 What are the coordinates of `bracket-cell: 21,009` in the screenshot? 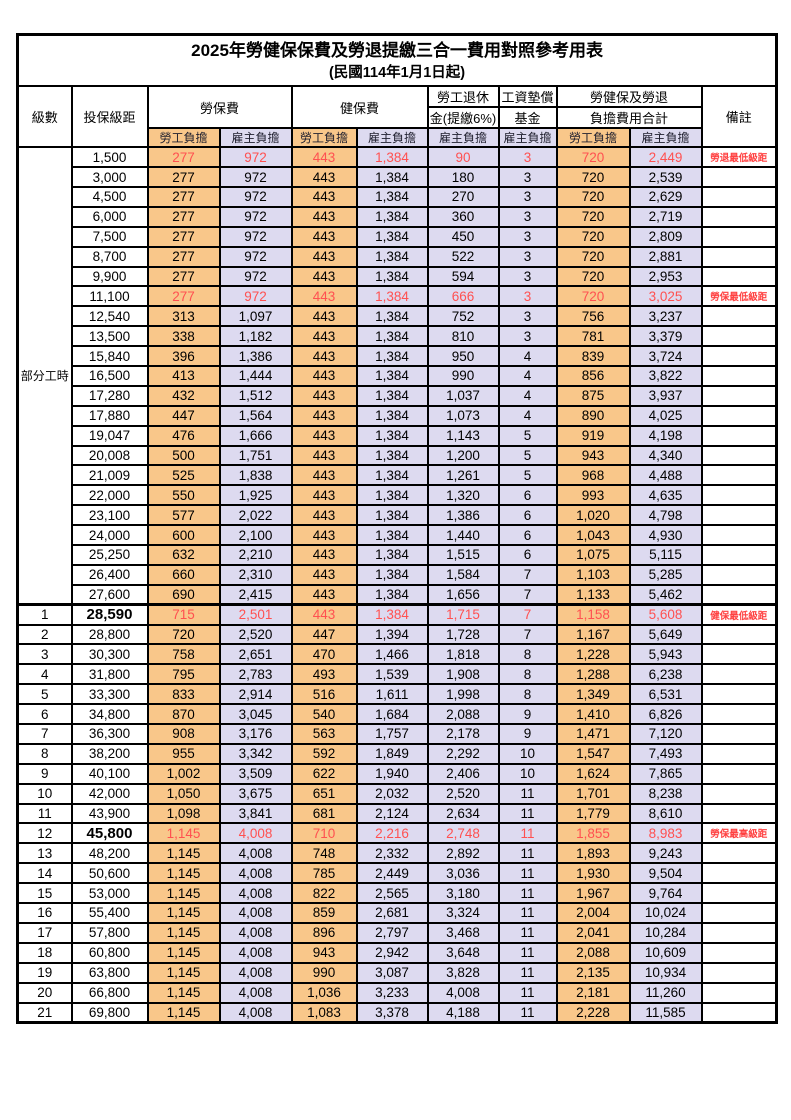 It's located at (109, 475).